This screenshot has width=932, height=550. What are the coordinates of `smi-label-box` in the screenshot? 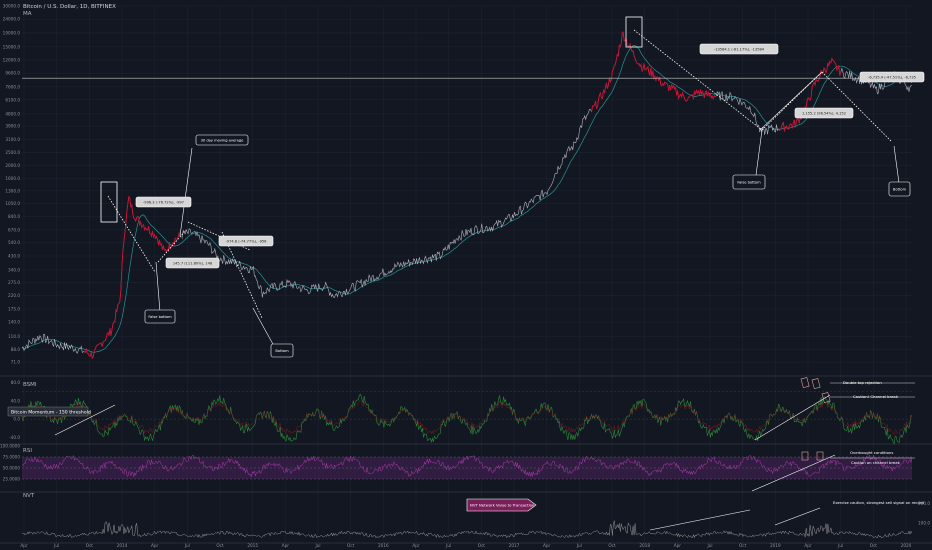 It's located at (48, 411).